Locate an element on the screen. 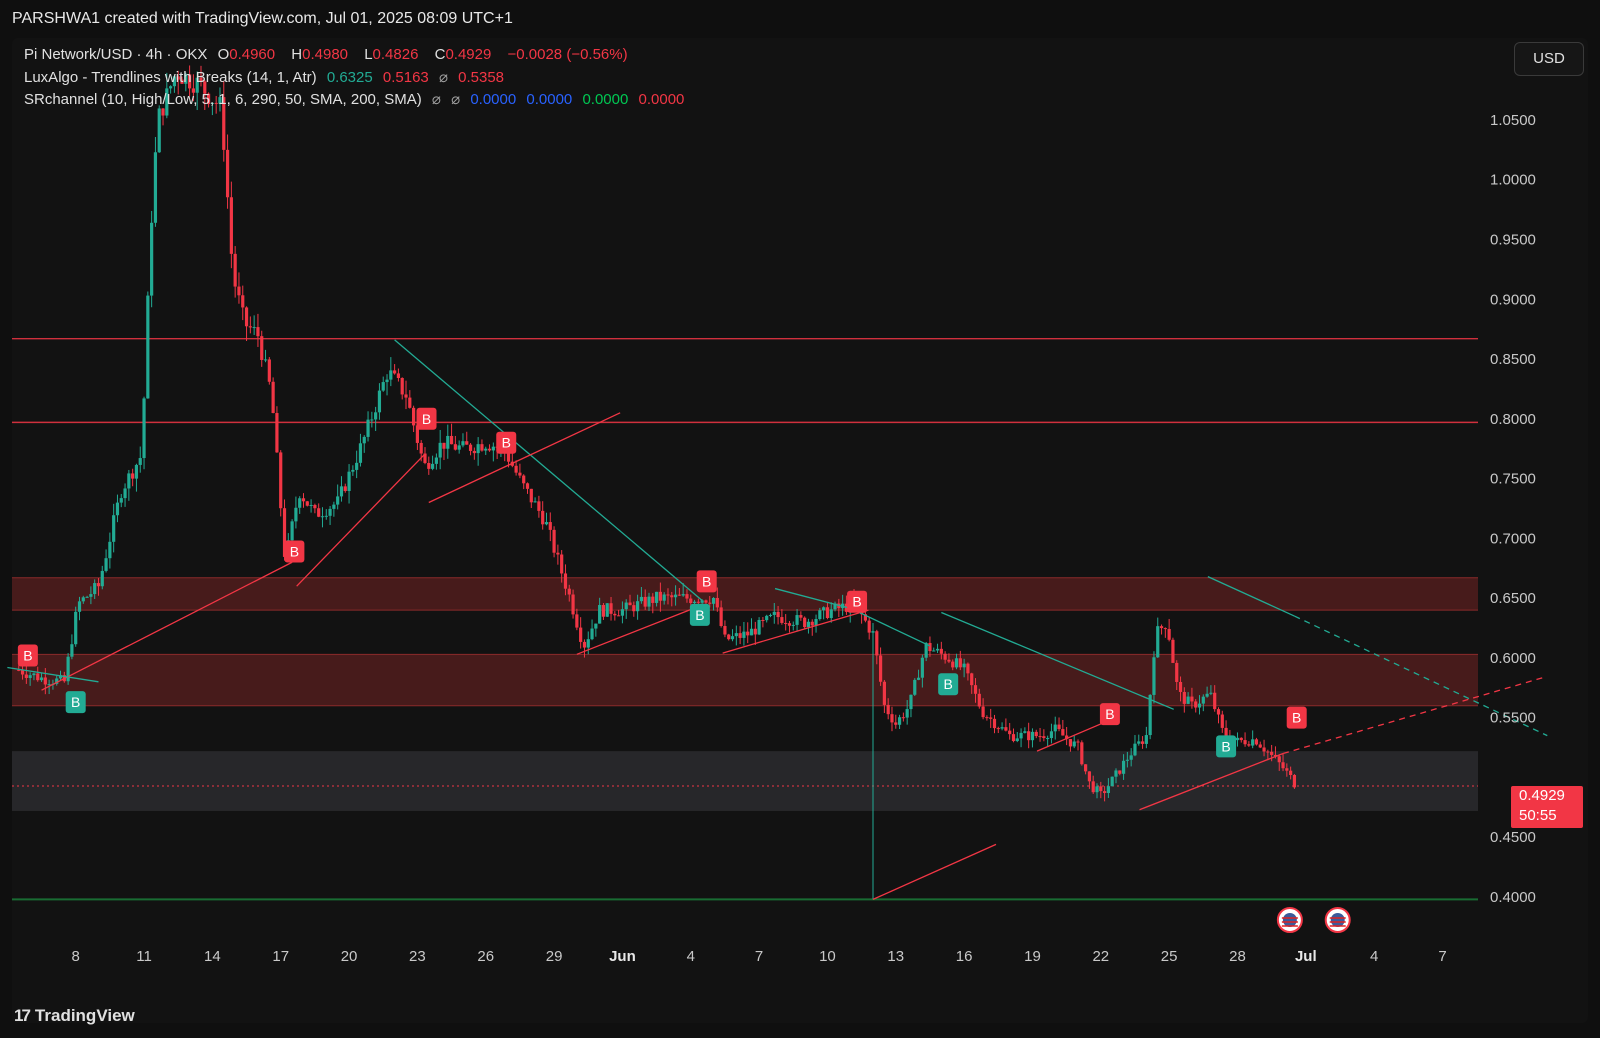  low-value: 0.4826 is located at coordinates (395, 54).